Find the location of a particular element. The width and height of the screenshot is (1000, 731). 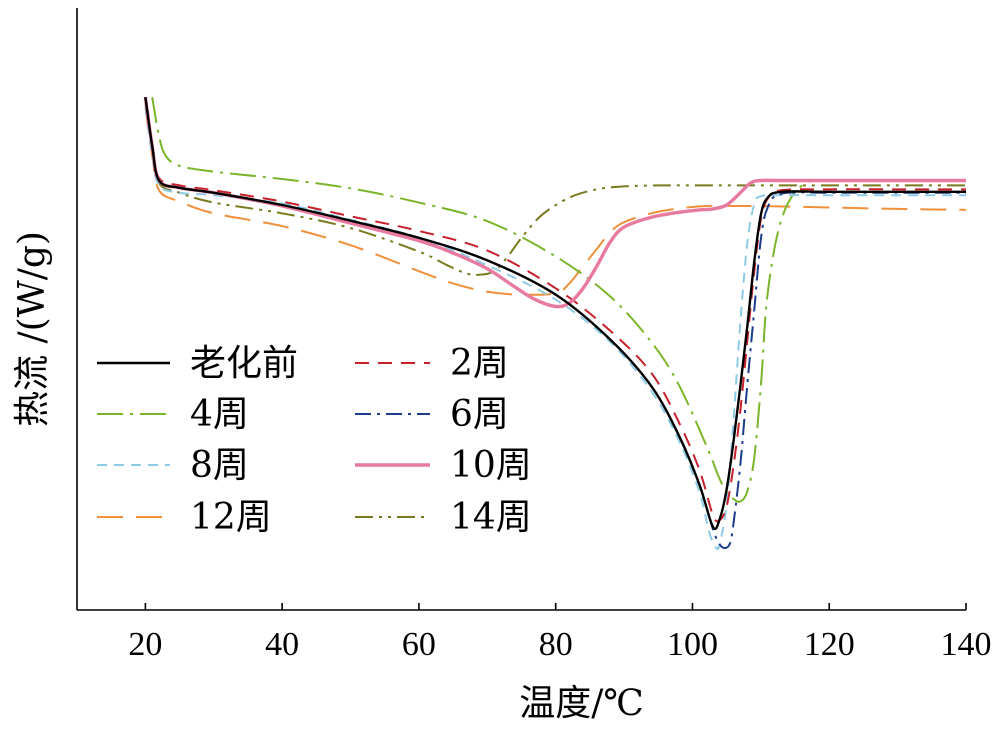

legend-label-3: 4周 is located at coordinates (219, 414).